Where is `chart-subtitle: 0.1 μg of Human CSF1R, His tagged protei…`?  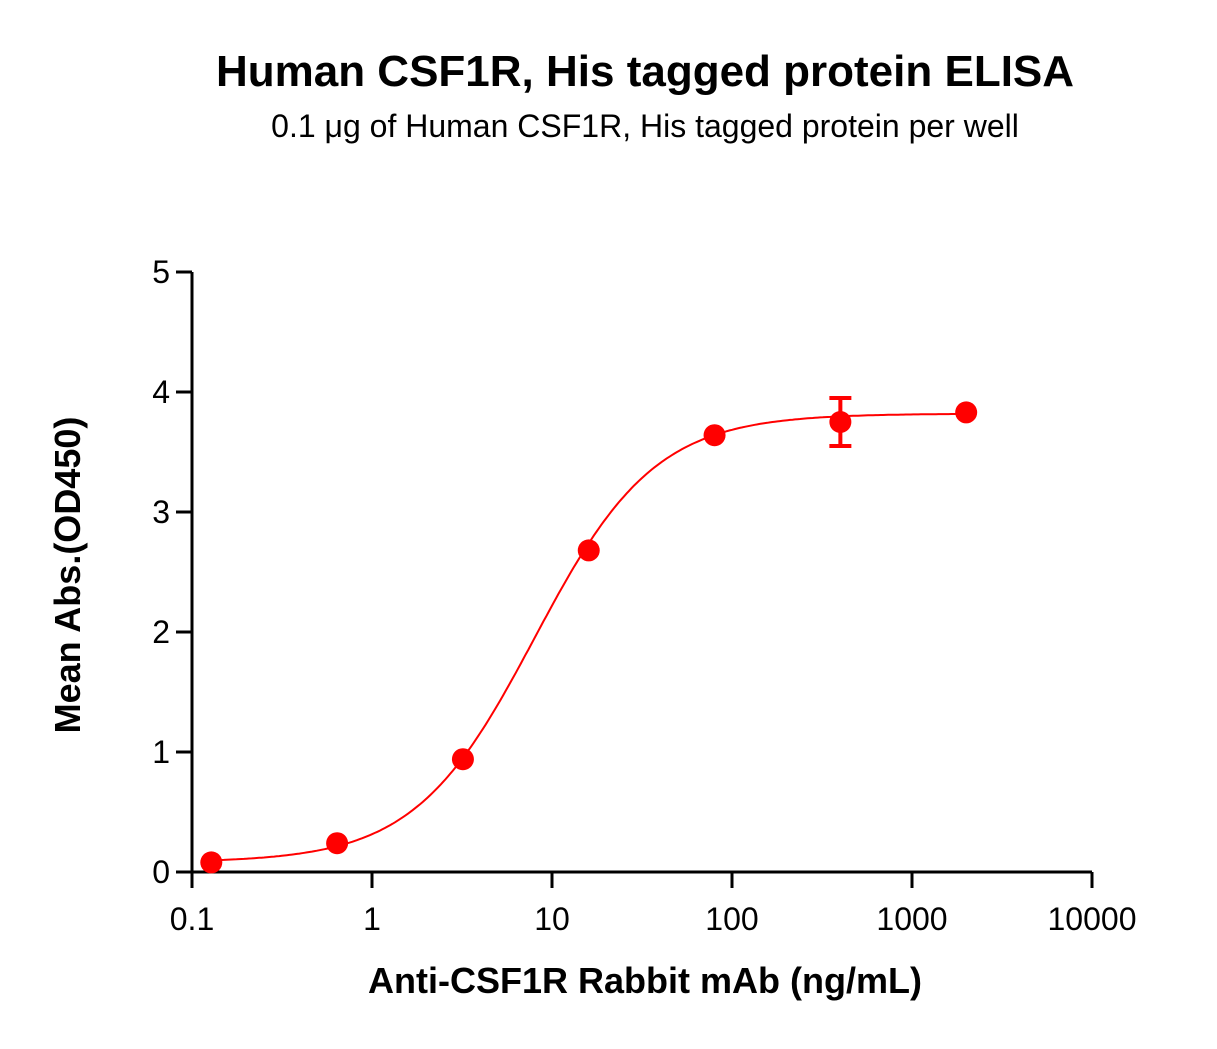 chart-subtitle: 0.1 μg of Human CSF1R, His tagged protei… is located at coordinates (645, 126).